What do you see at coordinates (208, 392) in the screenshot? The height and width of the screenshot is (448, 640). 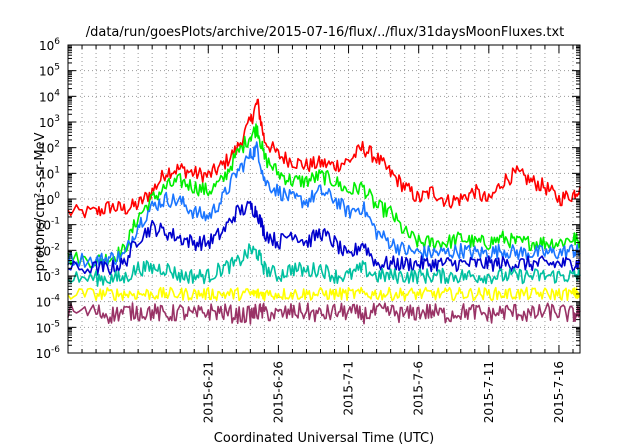 I see `x-tick-label: 2015-6-21` at bounding box center [208, 392].